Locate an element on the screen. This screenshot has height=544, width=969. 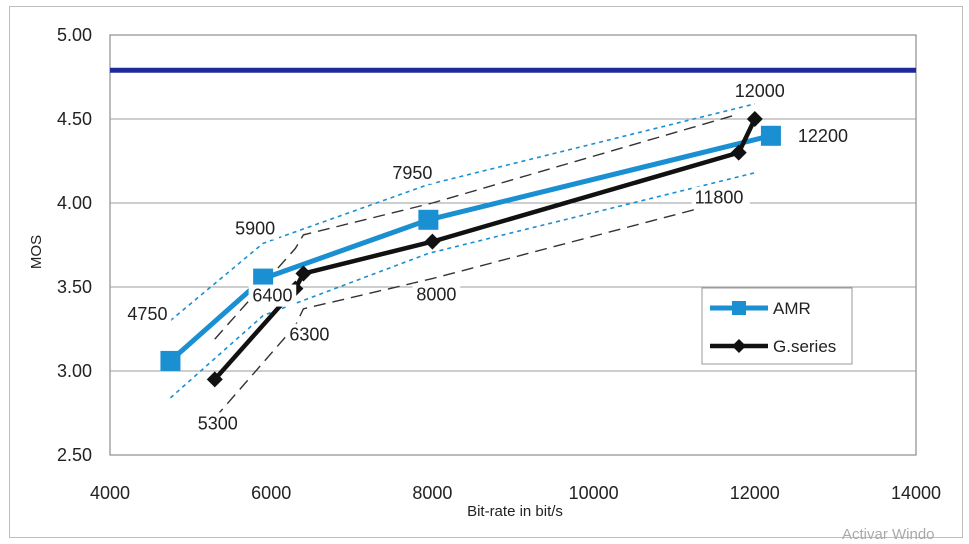
point-label: 11800 is located at coordinates (719, 198).